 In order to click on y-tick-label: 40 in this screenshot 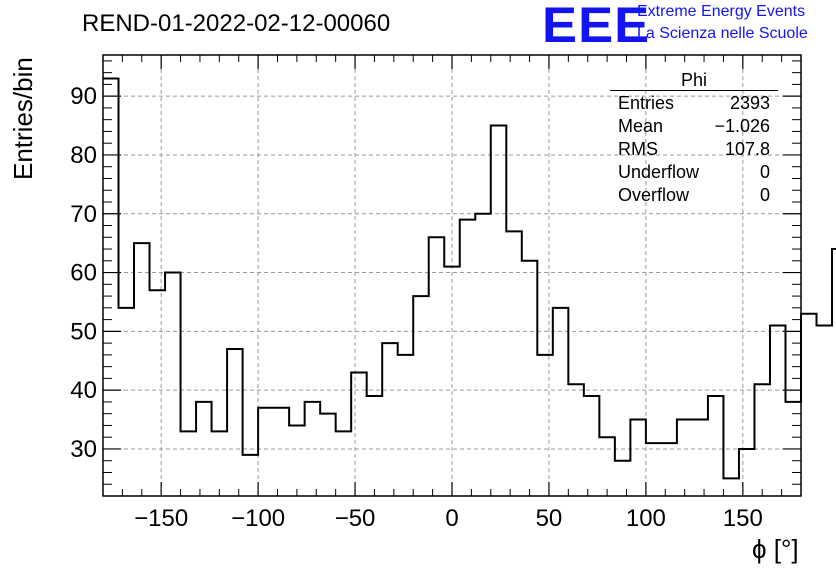, I will do `click(83, 390)`.